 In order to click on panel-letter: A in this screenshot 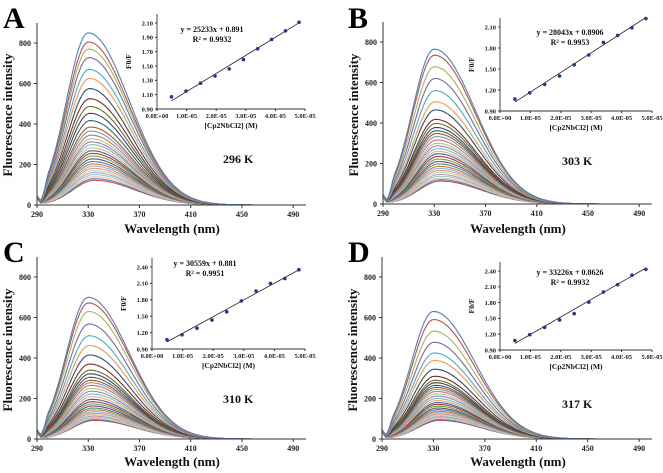, I will do `click(14, 18)`.